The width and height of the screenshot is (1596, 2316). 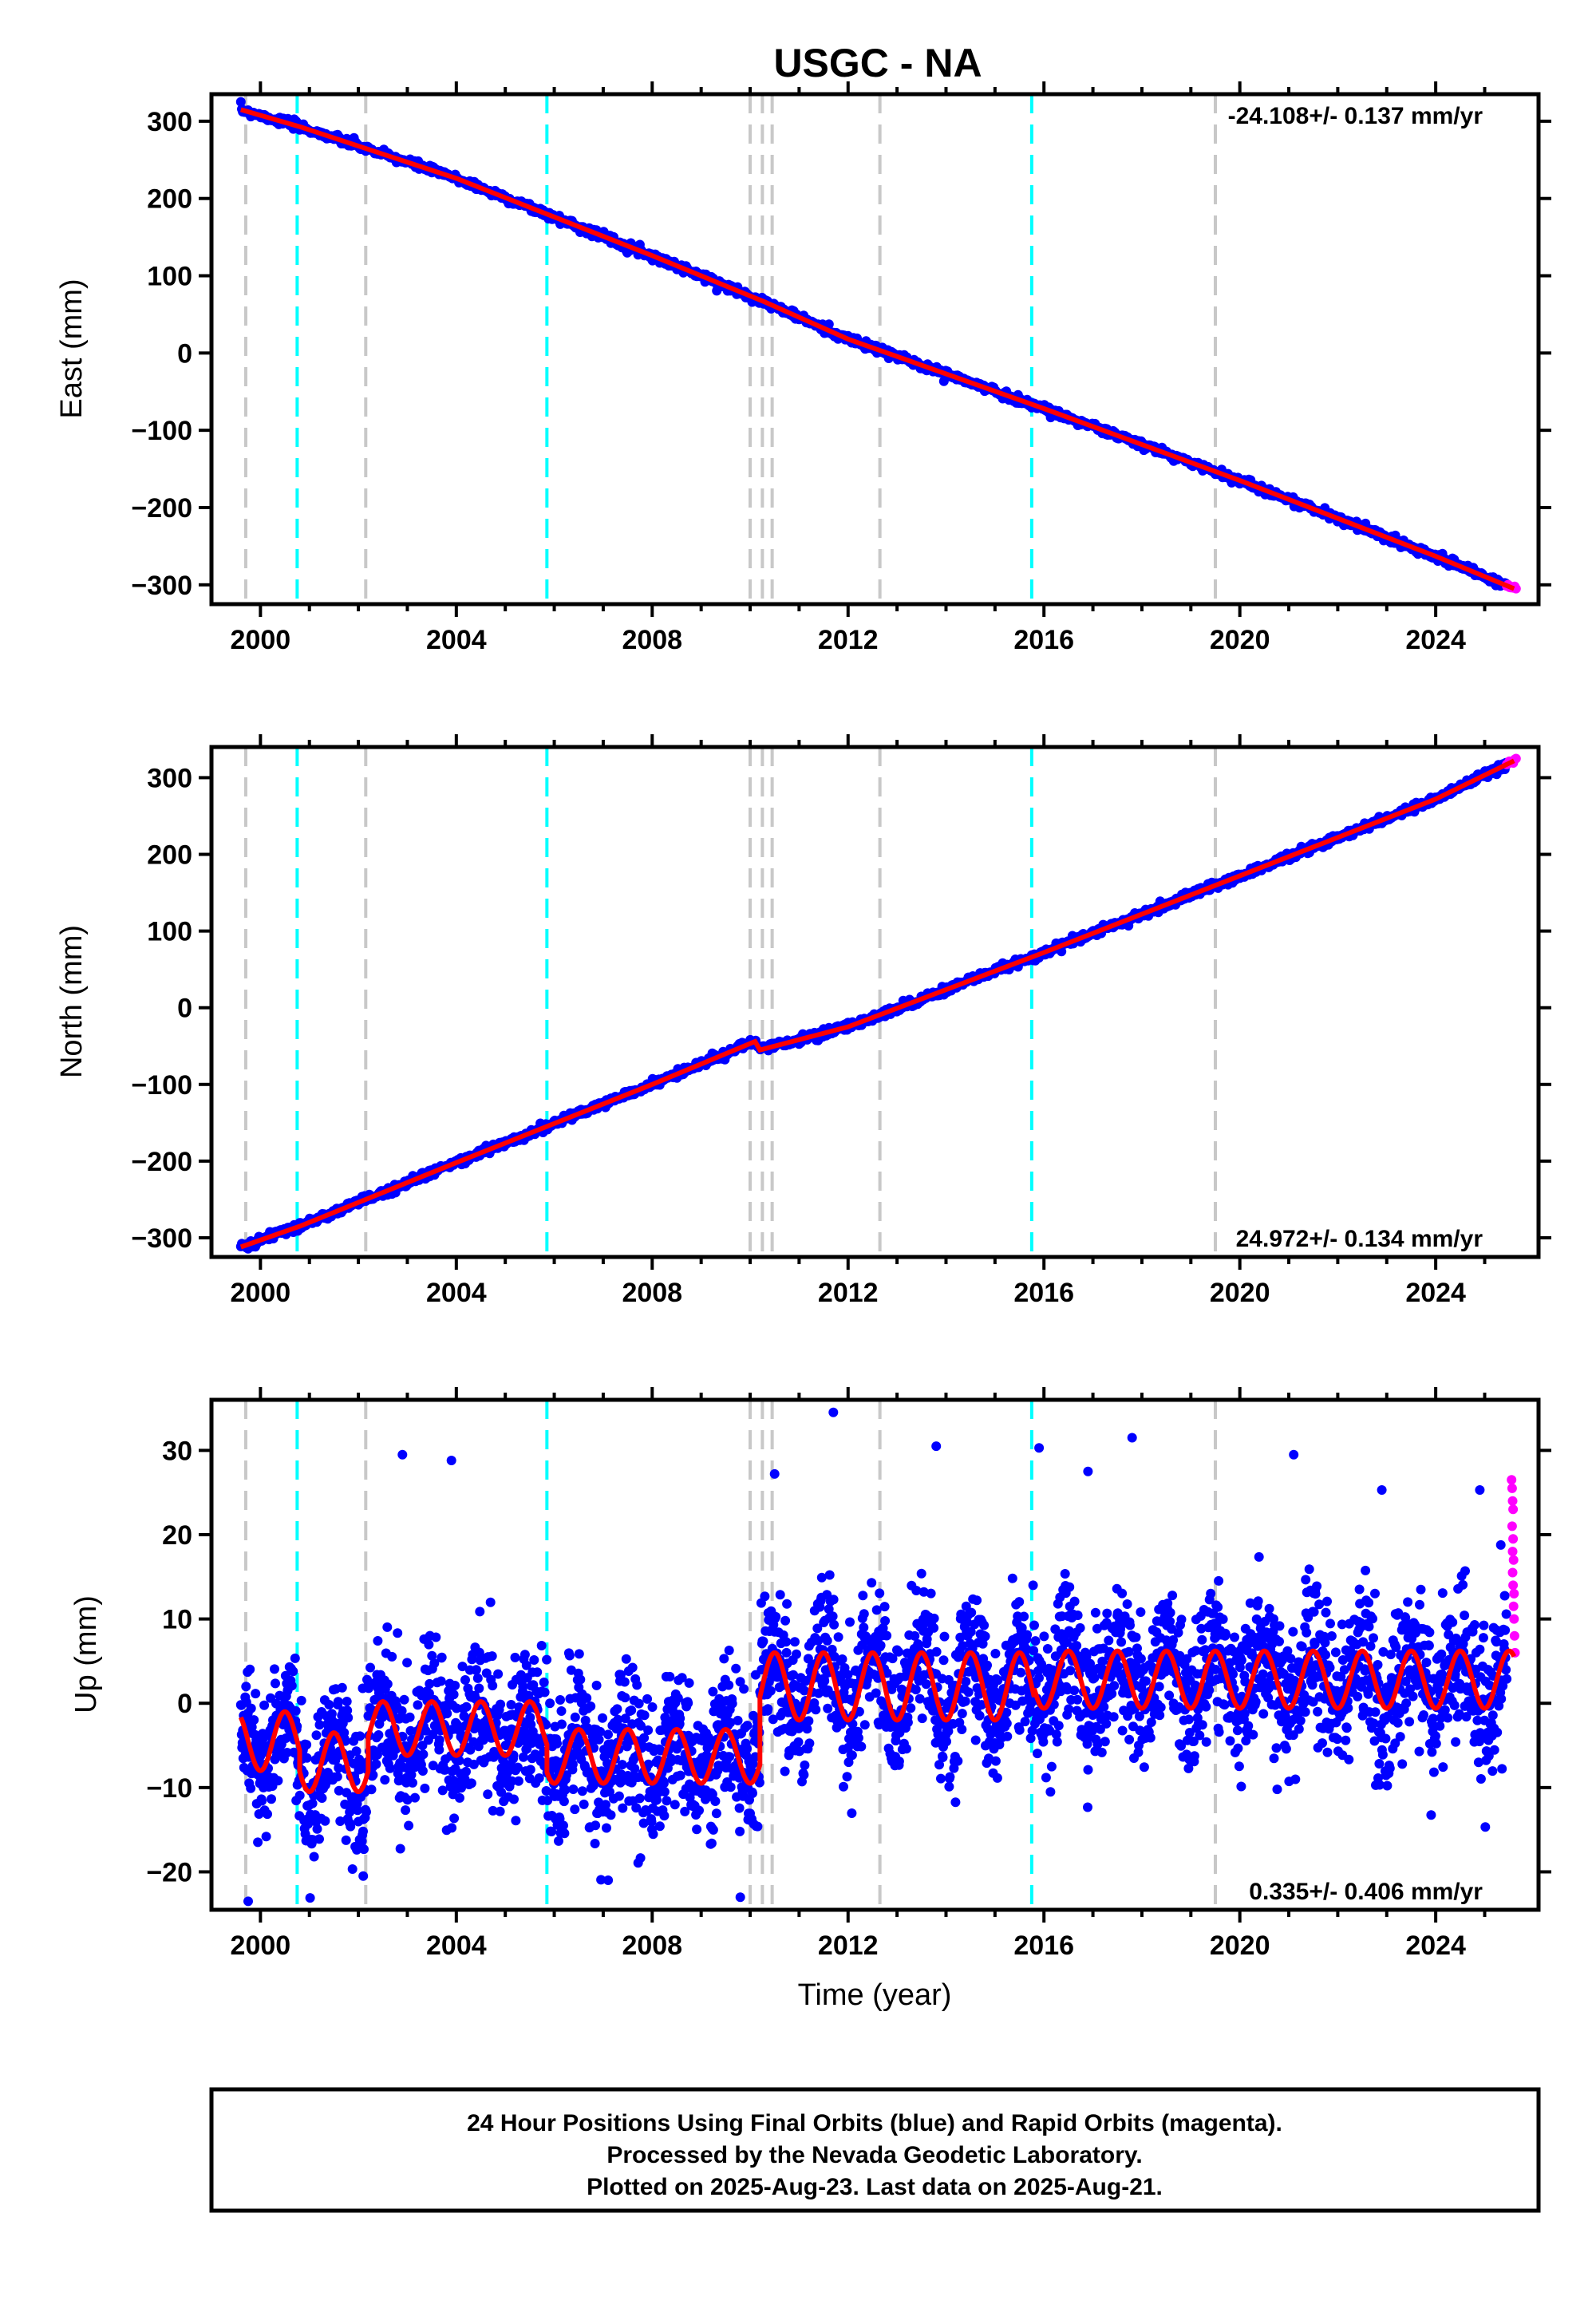 I want to click on x-tick-label: 2000, so click(x=261, y=1293).